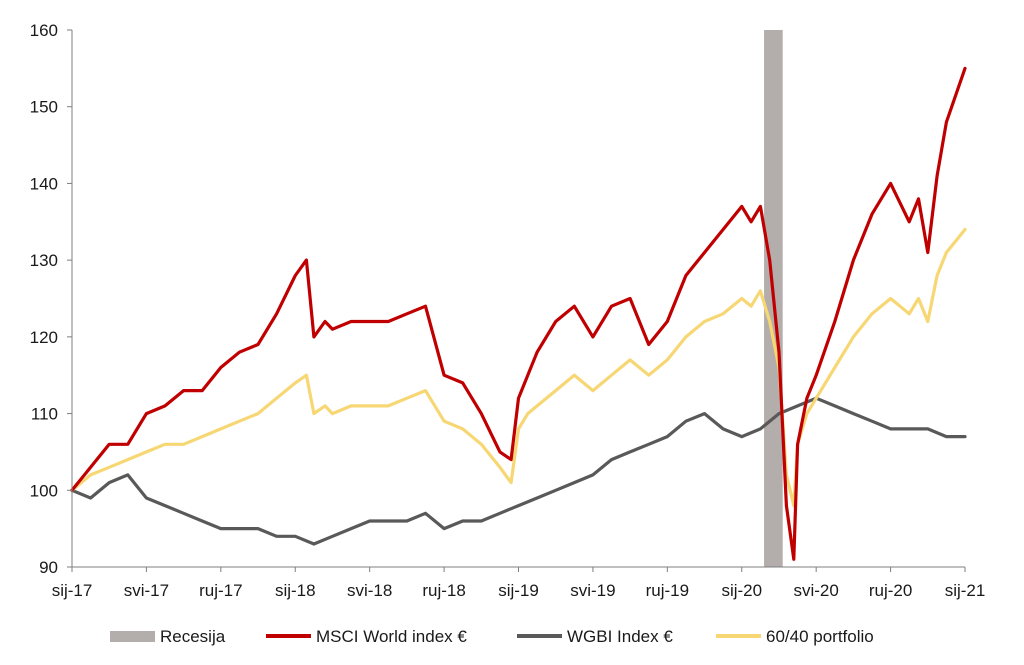 The height and width of the screenshot is (665, 1024). Describe the element at coordinates (44, 260) in the screenshot. I see `y-tick-label: 130` at that location.